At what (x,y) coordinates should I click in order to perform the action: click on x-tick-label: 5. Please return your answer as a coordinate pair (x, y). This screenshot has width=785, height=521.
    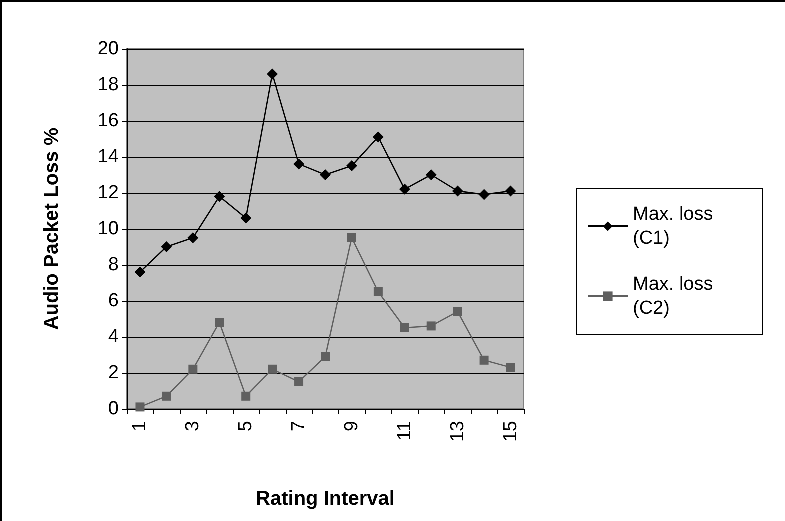
    Looking at the image, I should click on (246, 426).